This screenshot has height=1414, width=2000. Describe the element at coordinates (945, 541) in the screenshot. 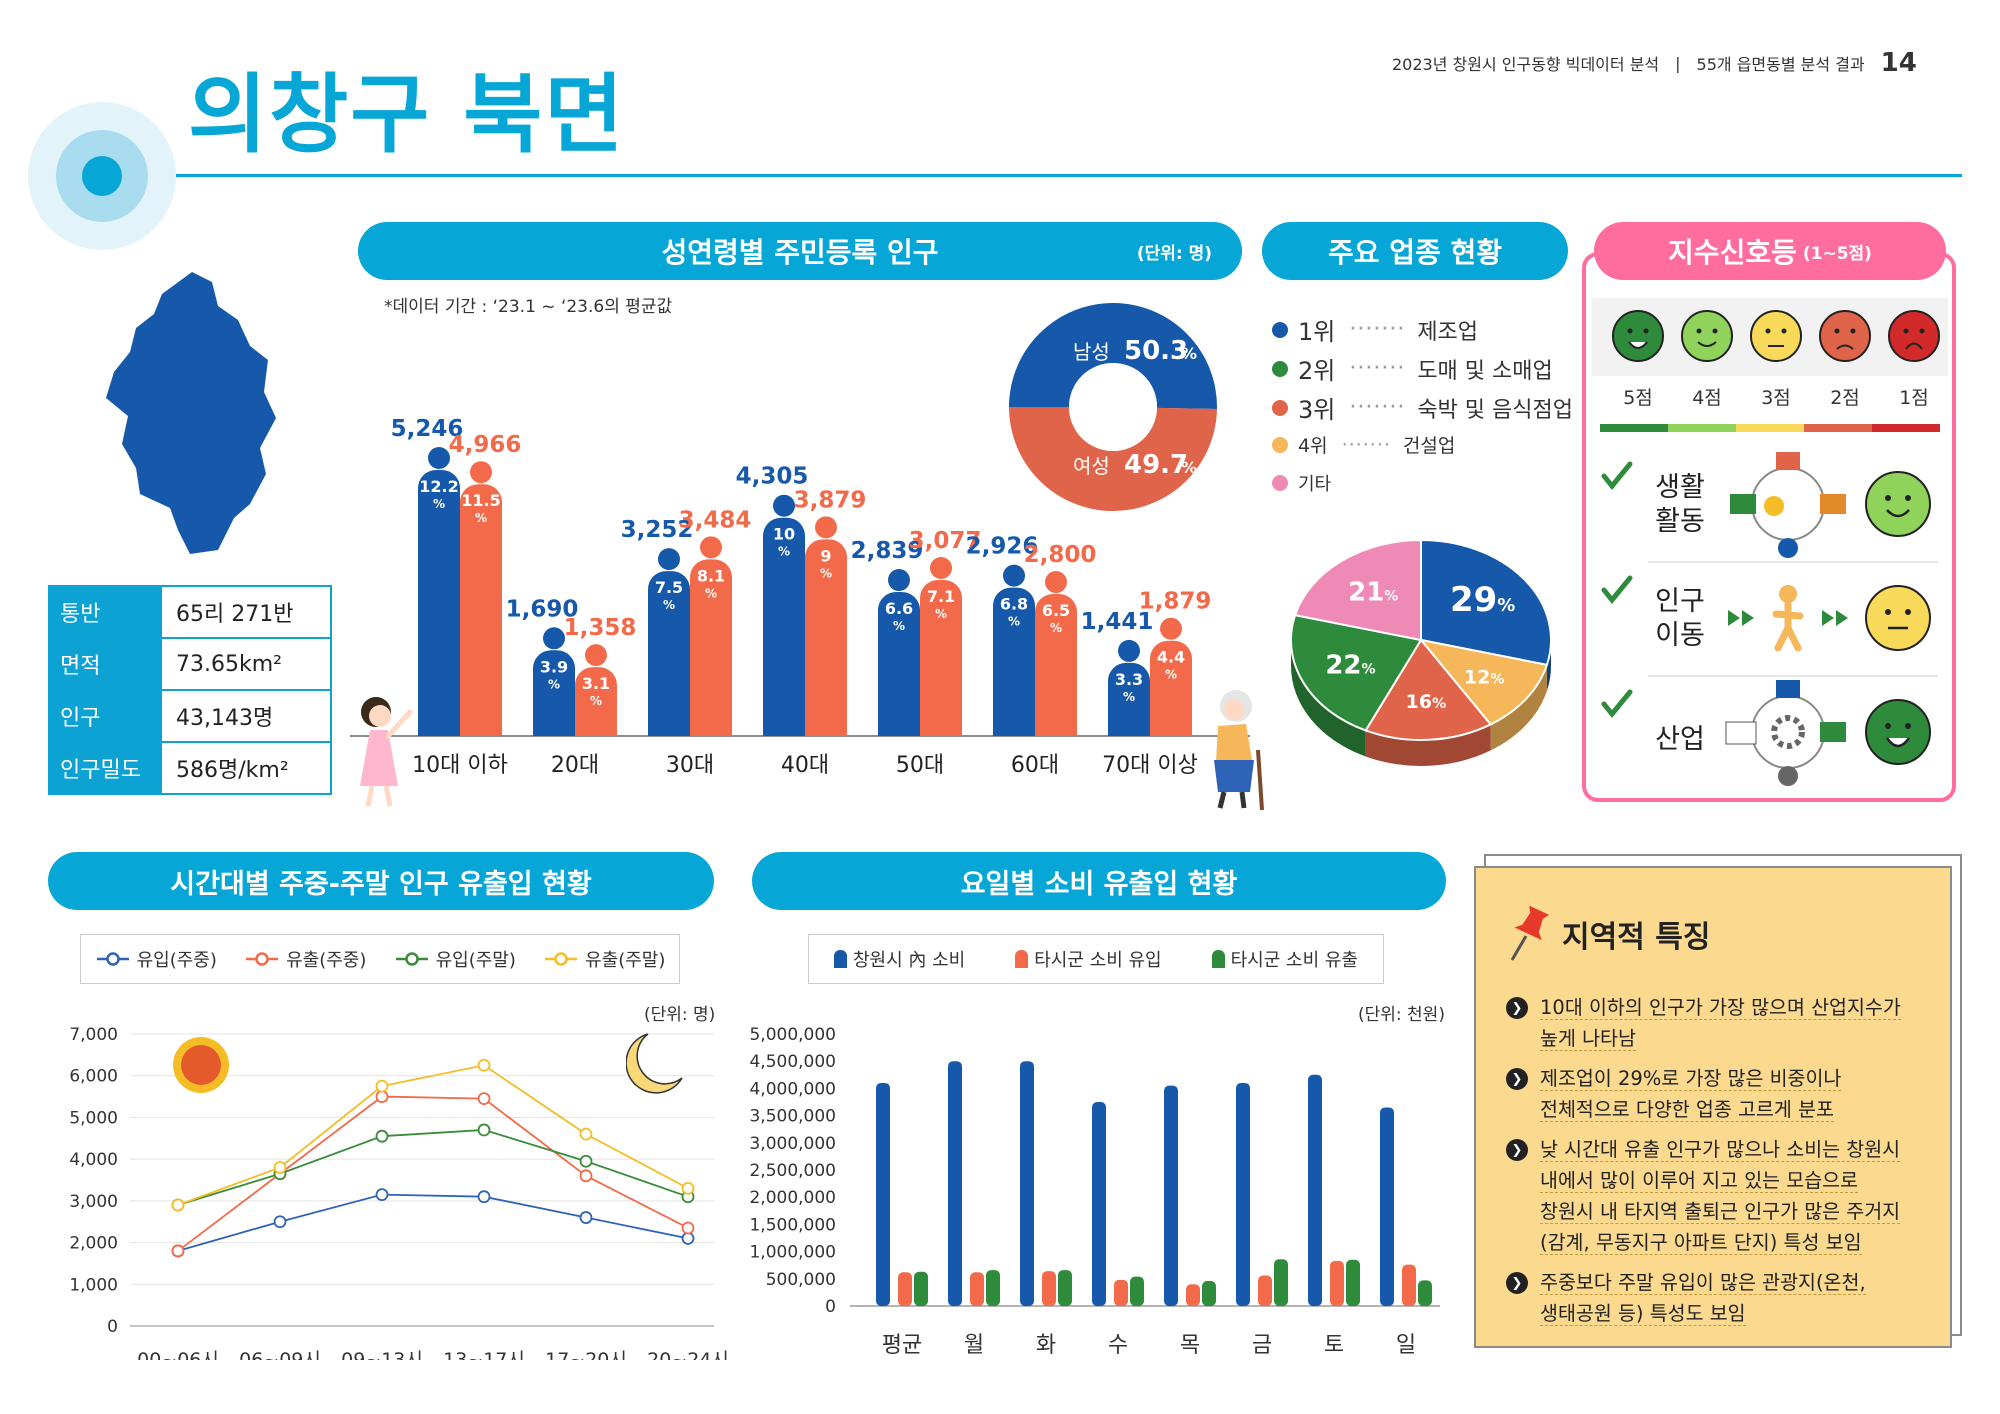

I see `age-bar-value: 3,077` at that location.